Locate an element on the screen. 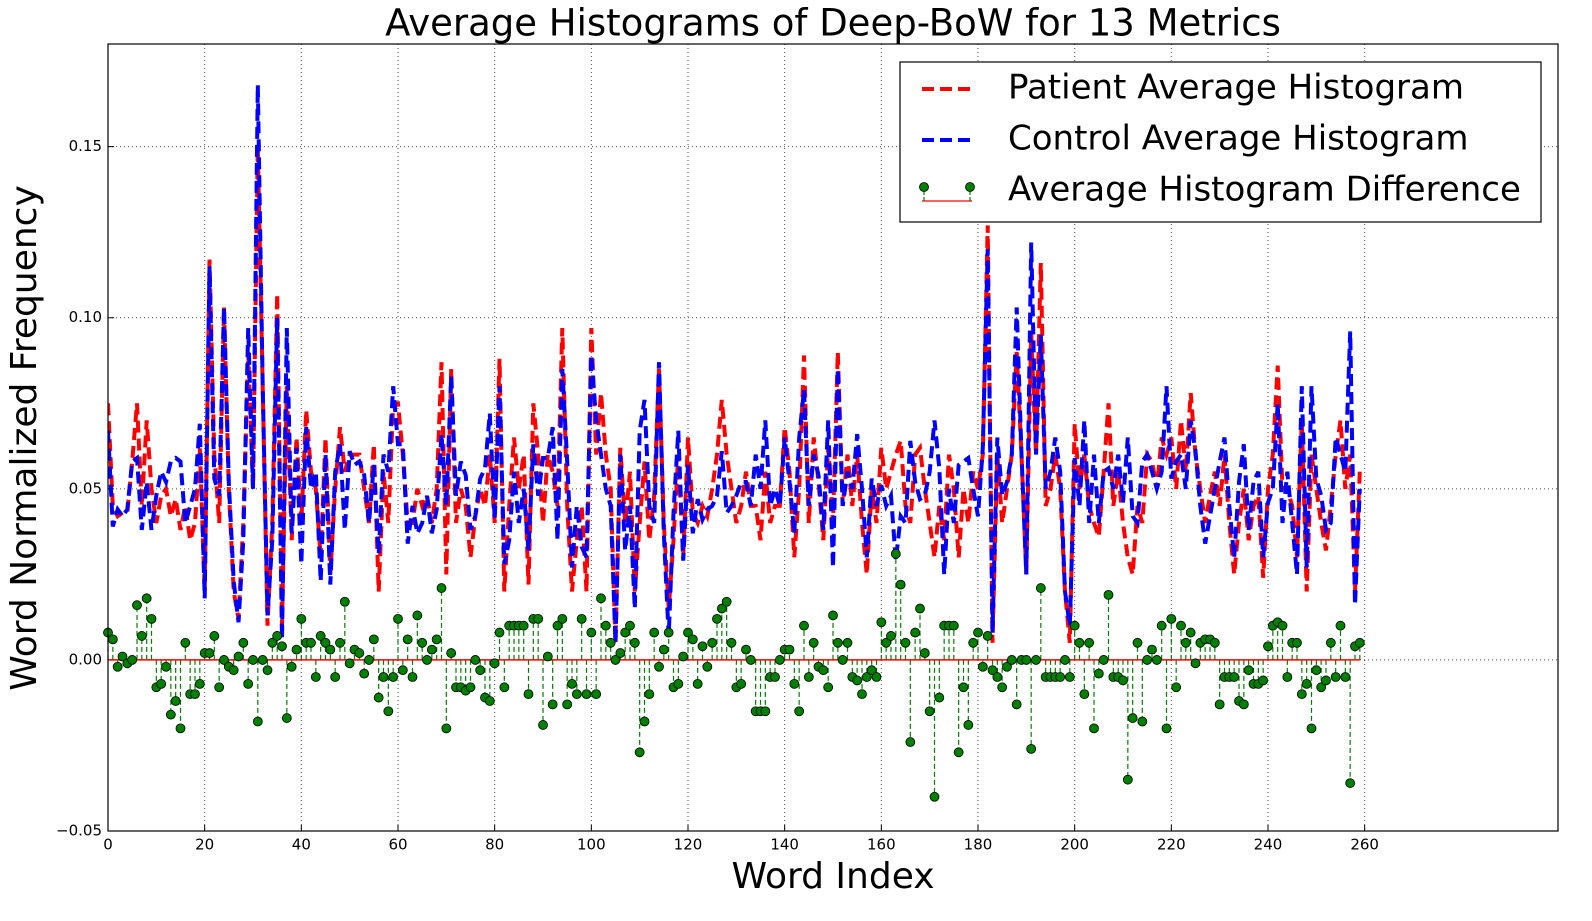  x-tick-label: 200 is located at coordinates (1074, 845).